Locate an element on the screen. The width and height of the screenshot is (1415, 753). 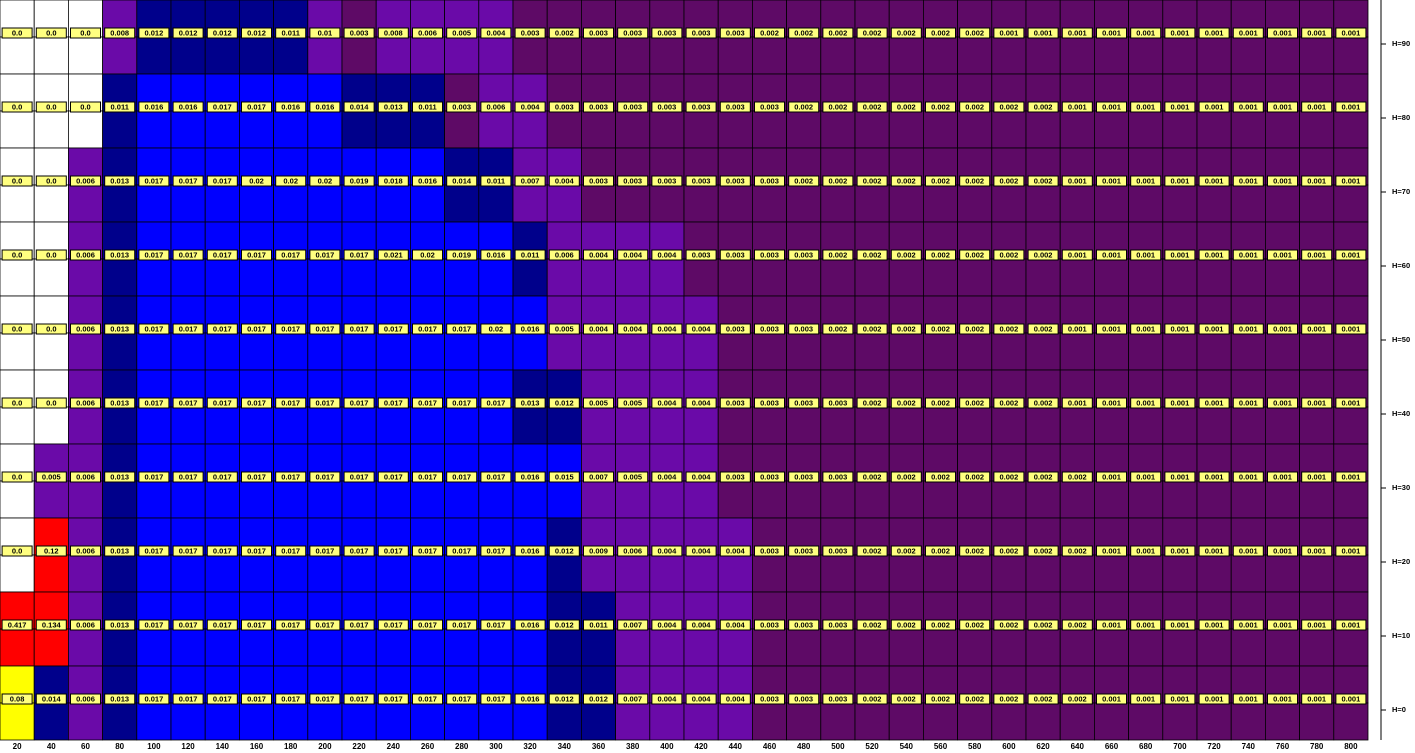
value-label: 0.011 is located at coordinates (496, 180).